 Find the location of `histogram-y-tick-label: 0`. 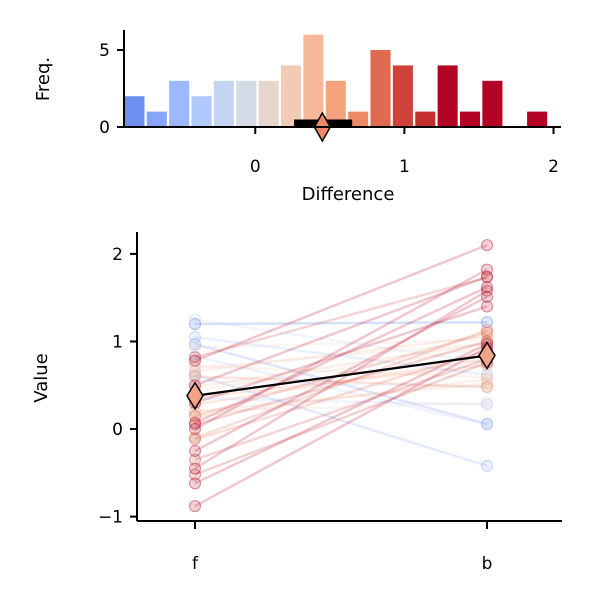

histogram-y-tick-label: 0 is located at coordinates (104, 128).